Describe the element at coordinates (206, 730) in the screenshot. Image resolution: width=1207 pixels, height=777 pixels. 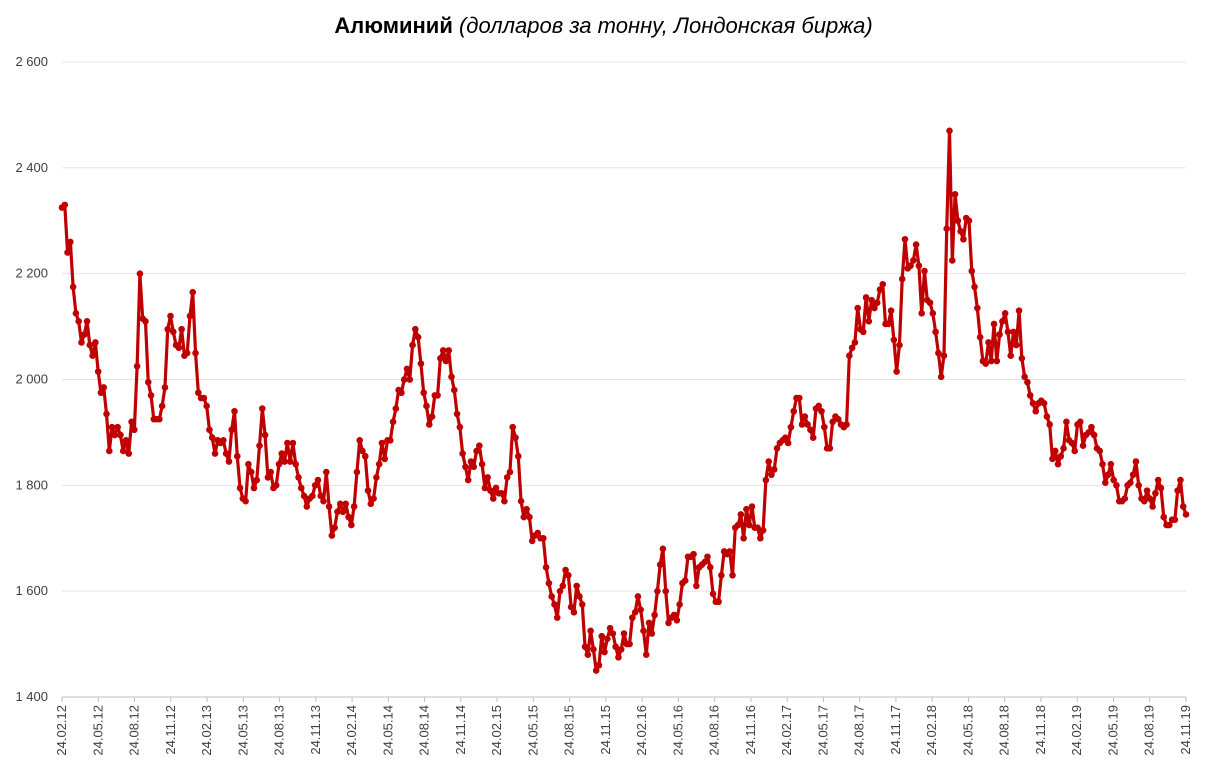
I see `x-tick-label: 24.02.13` at that location.